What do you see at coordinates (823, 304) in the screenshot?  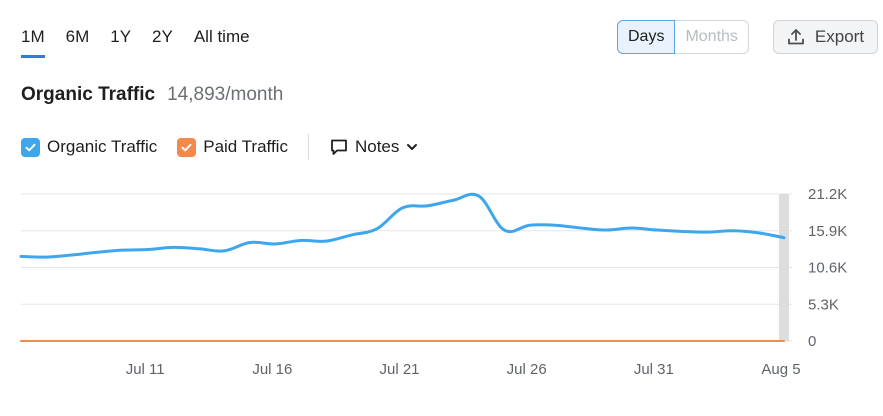 I see `y-tick-label: 5.3K` at bounding box center [823, 304].